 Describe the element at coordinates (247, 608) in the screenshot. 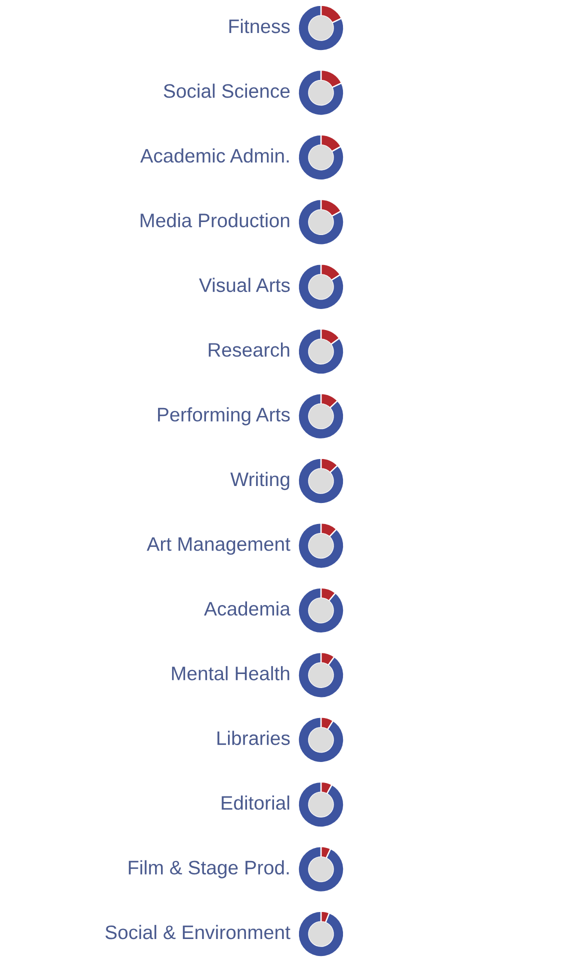

I see `text: Academia` at that location.